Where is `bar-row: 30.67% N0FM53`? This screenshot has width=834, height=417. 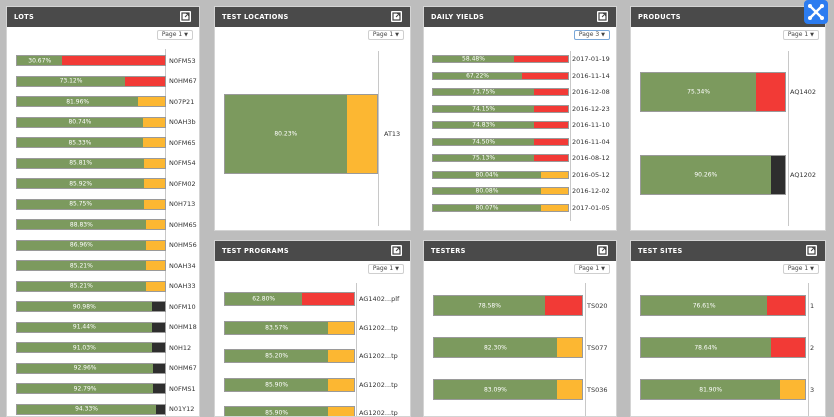
bar-row: 30.67% N0FM53 is located at coordinates (107, 60).